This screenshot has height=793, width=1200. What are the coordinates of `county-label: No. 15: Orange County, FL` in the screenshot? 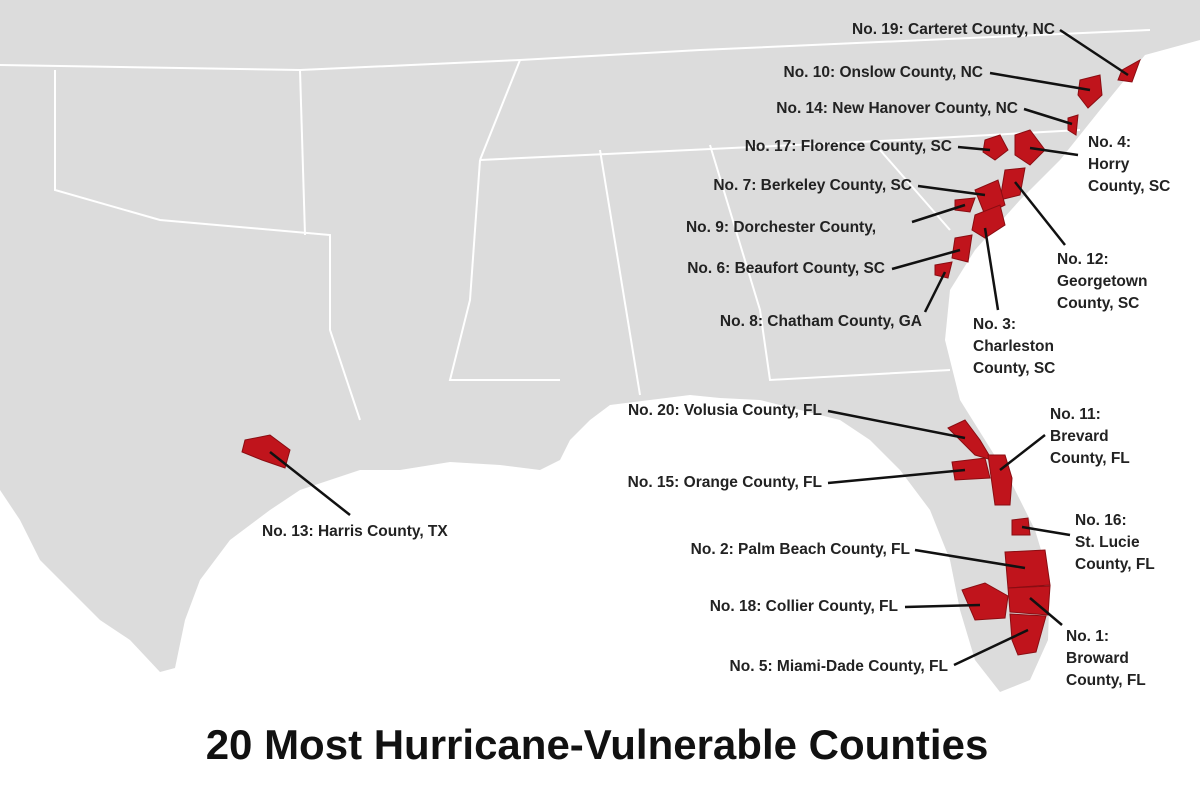 It's located at (725, 482).